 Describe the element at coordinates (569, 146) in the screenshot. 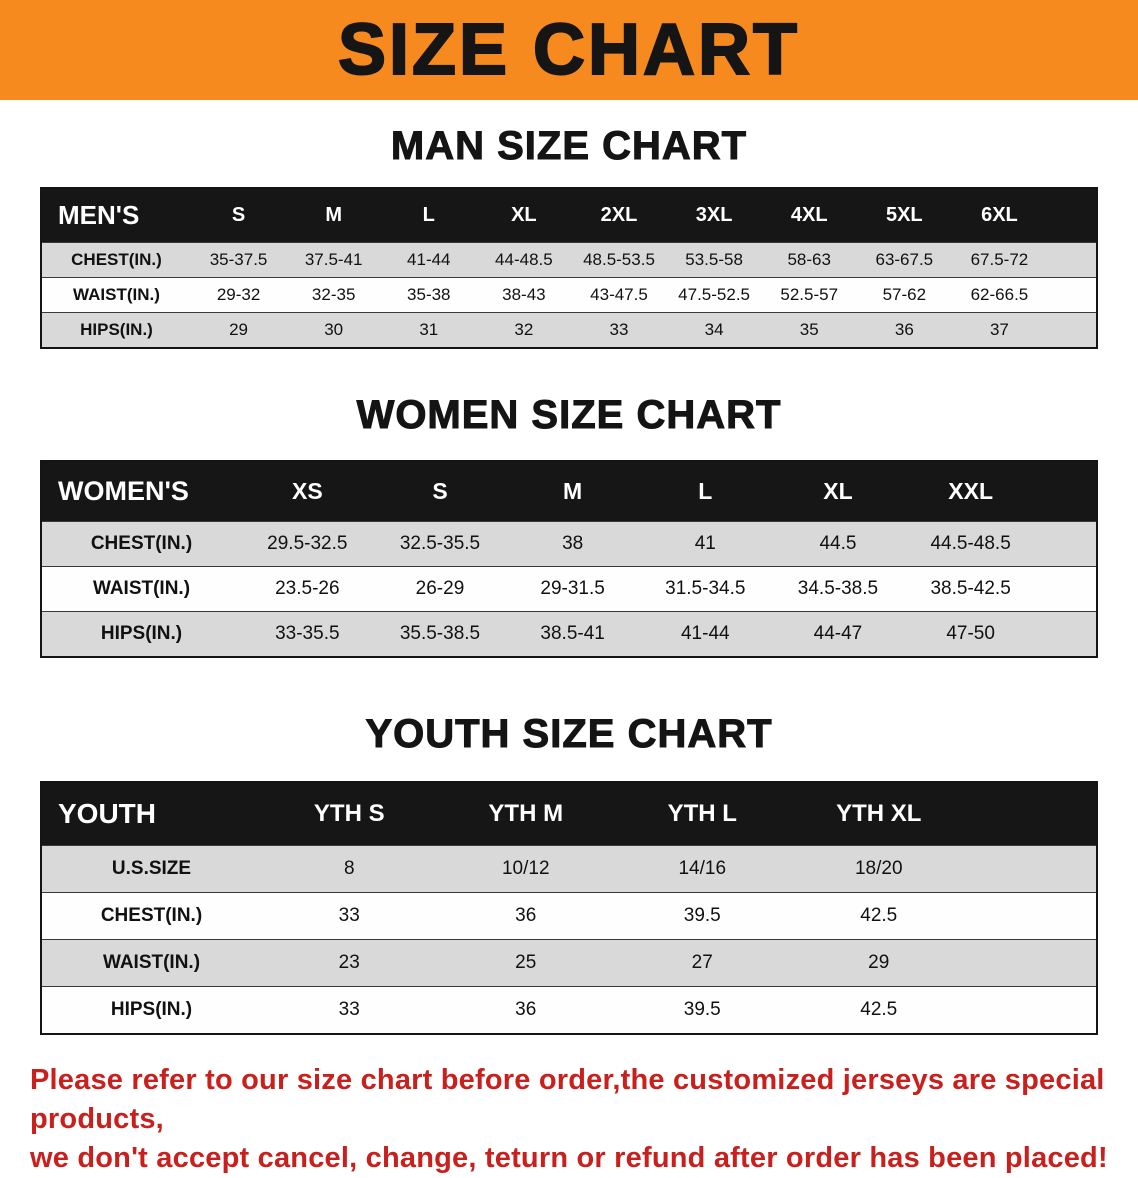

I see `men-section-heading: MAN SIZE CHART` at that location.